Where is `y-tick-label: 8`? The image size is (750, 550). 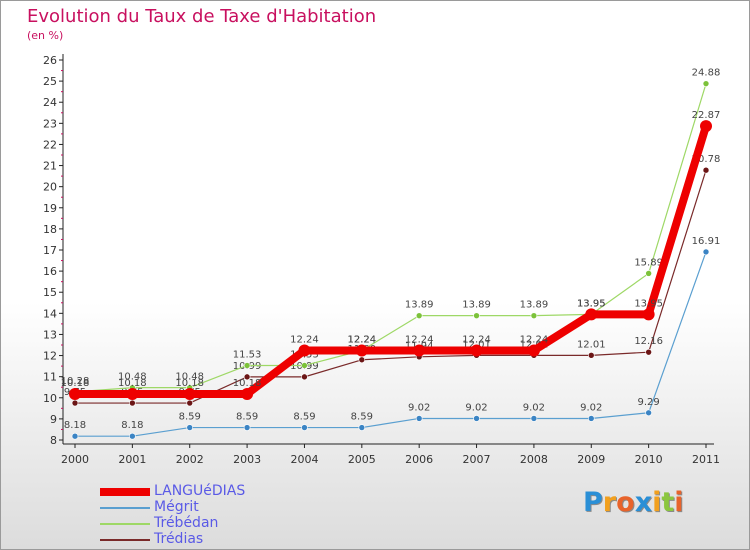 y-tick-label: 8 is located at coordinates (53, 440).